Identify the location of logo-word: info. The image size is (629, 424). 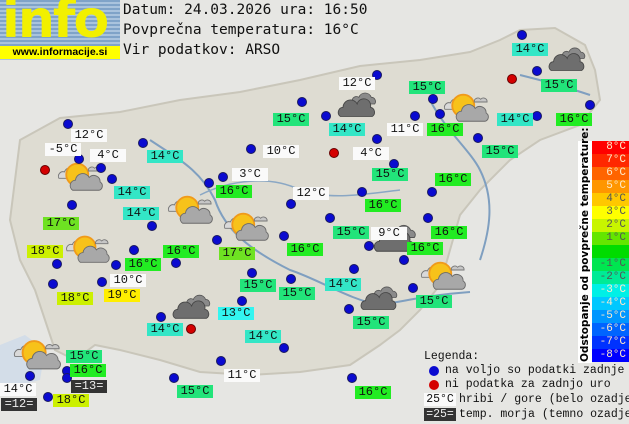
(55, 22).